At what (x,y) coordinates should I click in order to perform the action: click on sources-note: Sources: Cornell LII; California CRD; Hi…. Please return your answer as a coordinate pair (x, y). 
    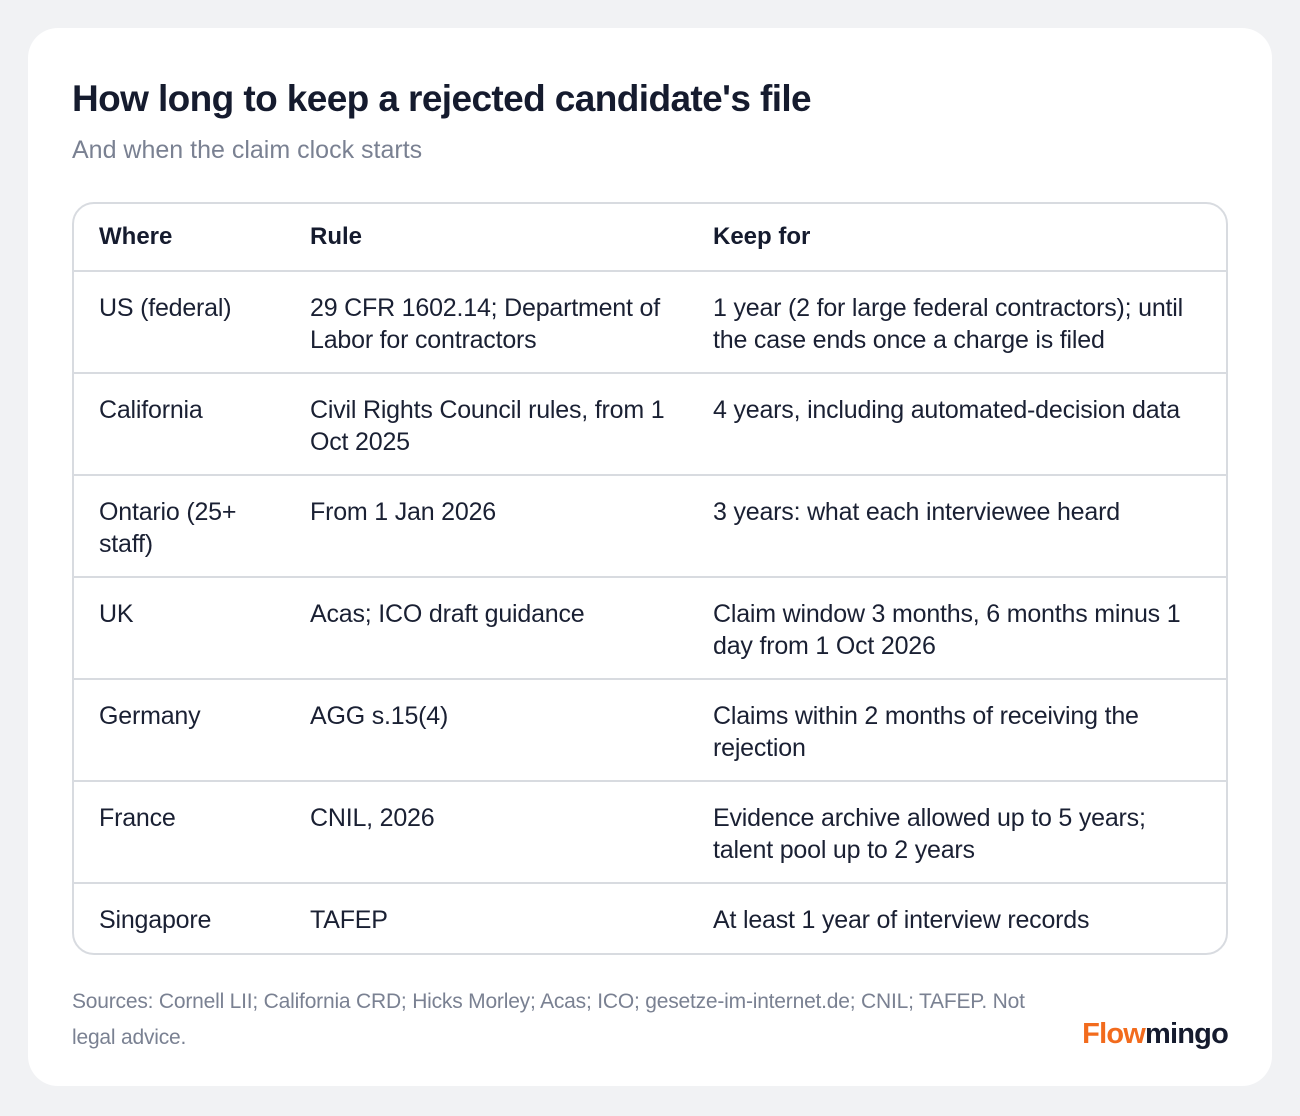
    Looking at the image, I should click on (548, 1019).